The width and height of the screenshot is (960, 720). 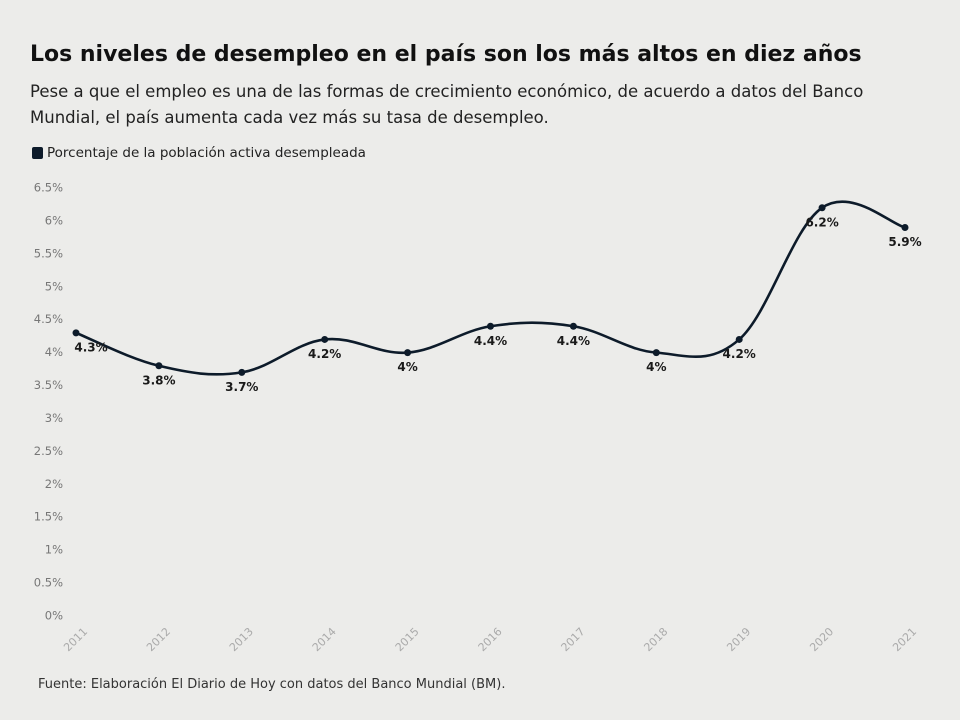 What do you see at coordinates (821, 639) in the screenshot?
I see `x-tick-label: 2020` at bounding box center [821, 639].